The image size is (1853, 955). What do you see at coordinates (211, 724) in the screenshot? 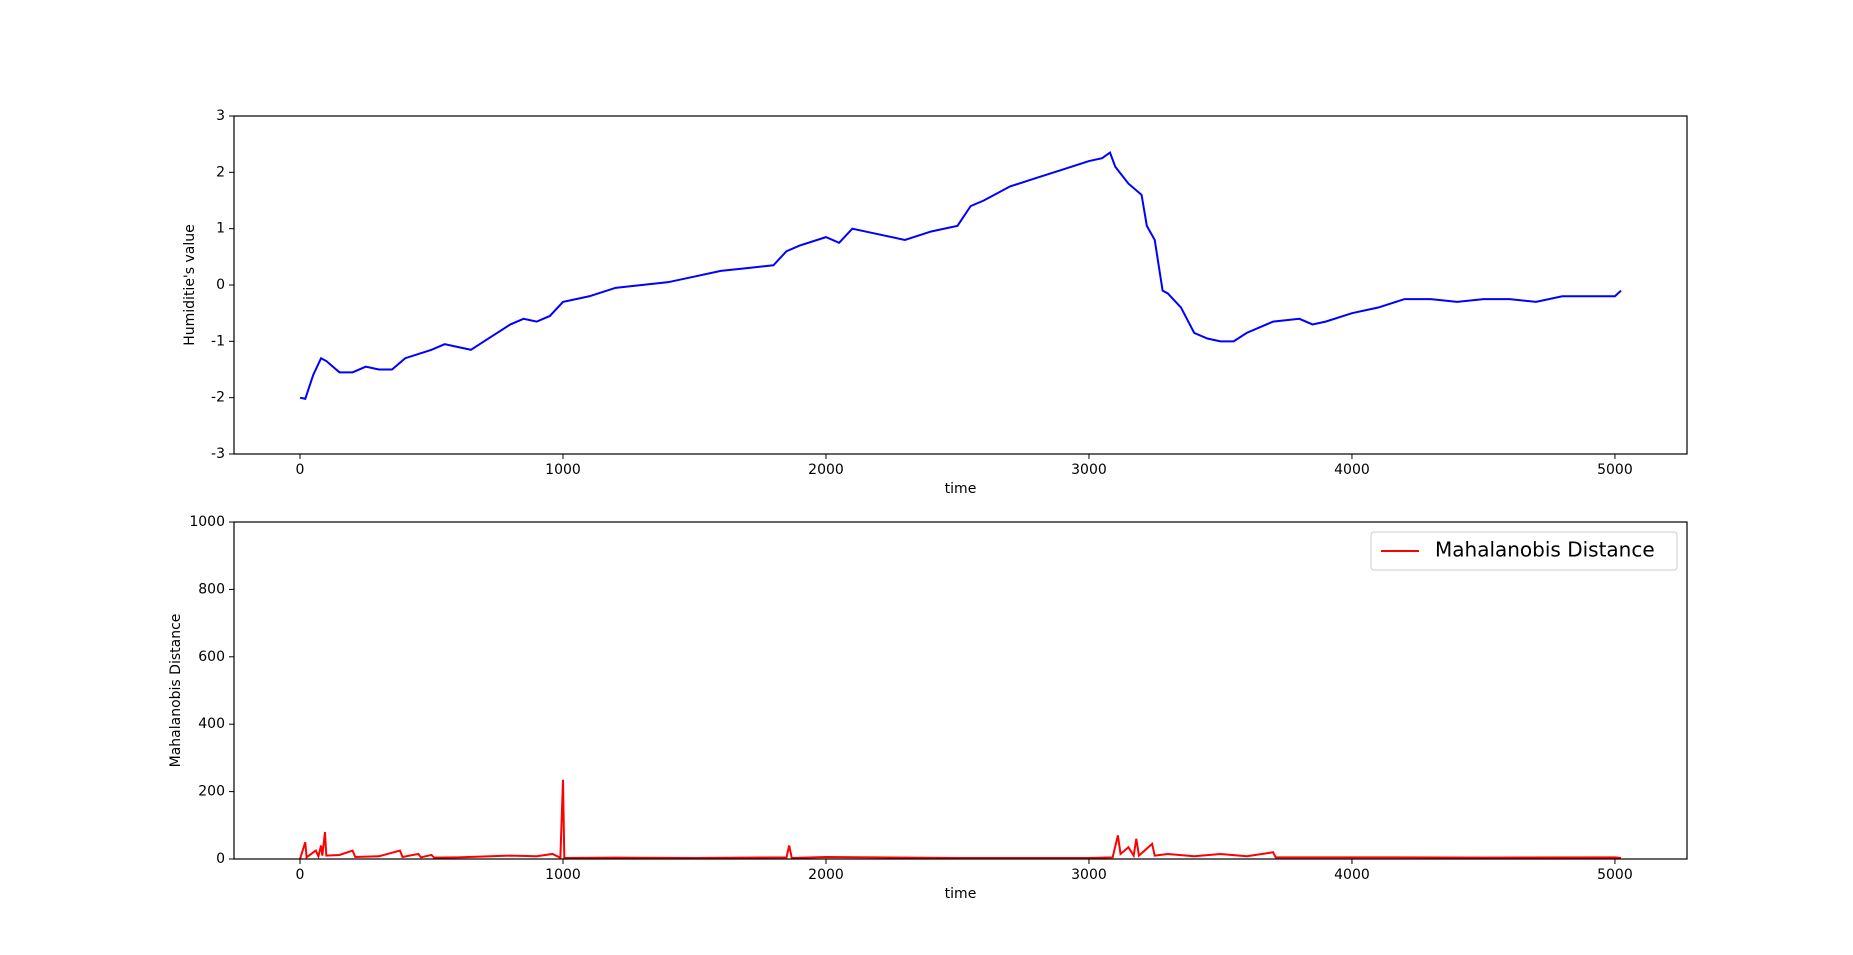
I see `y-tick-label: 400` at bounding box center [211, 724].